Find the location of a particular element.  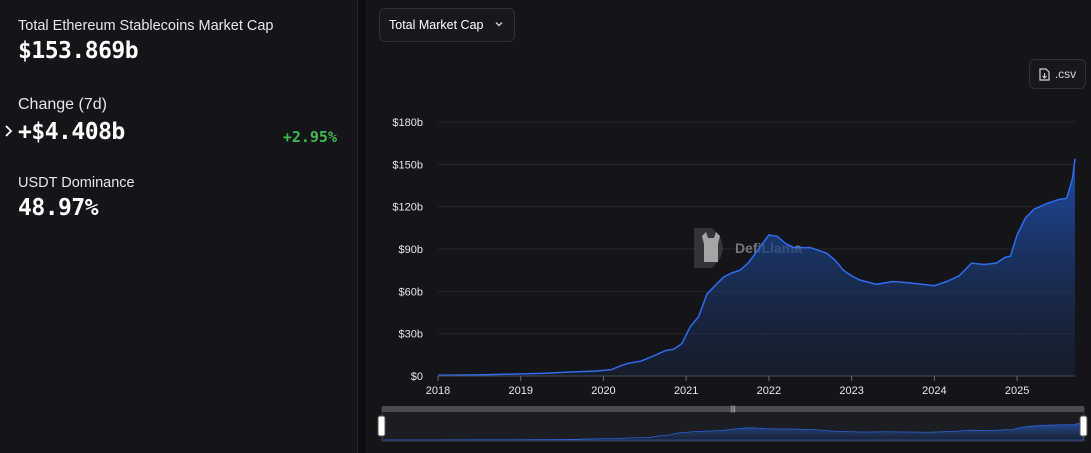

csv-download-button: .csv is located at coordinates (1057, 74).